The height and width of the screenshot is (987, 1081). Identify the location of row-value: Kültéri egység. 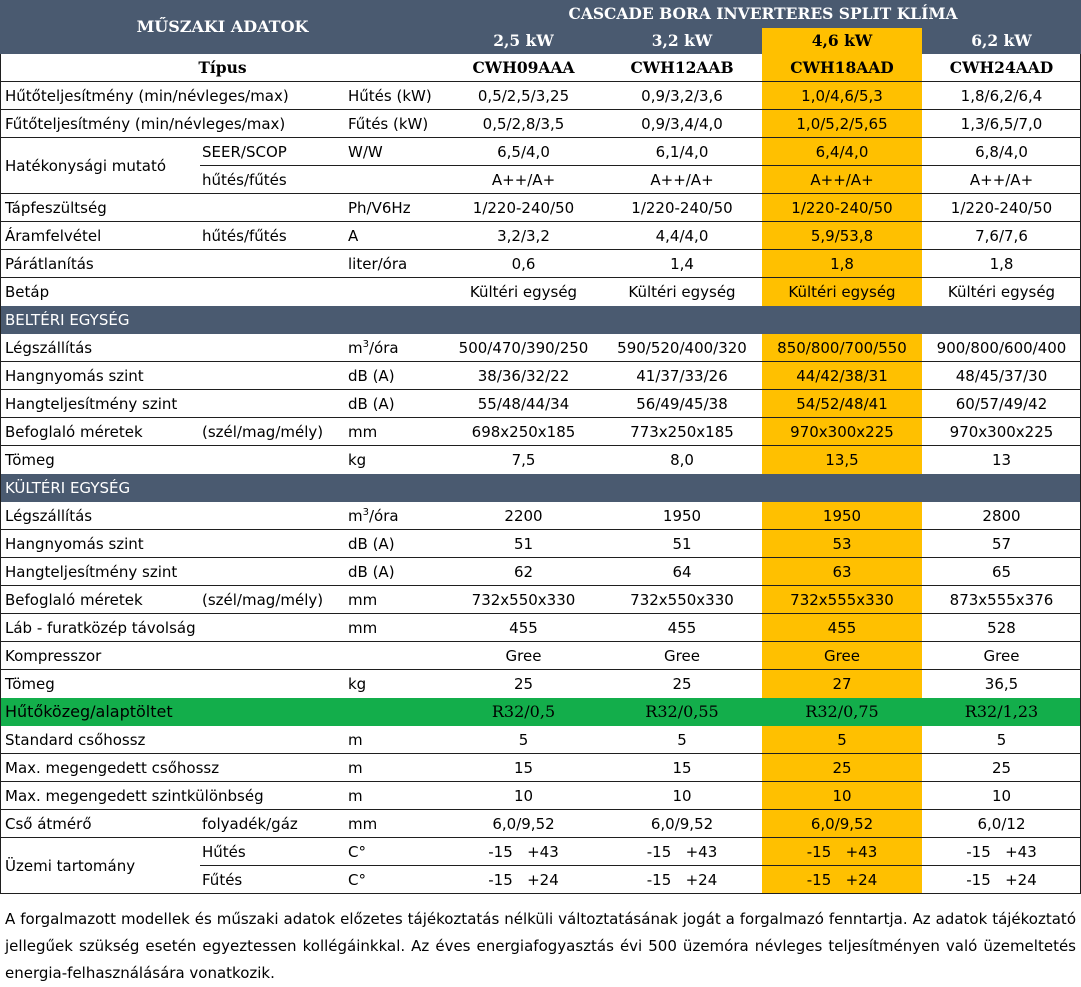
(842, 292).